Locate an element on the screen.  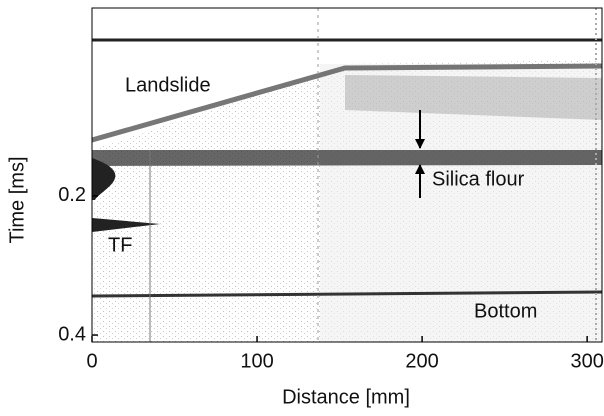
x-tick-label: 200 is located at coordinates (421, 361).